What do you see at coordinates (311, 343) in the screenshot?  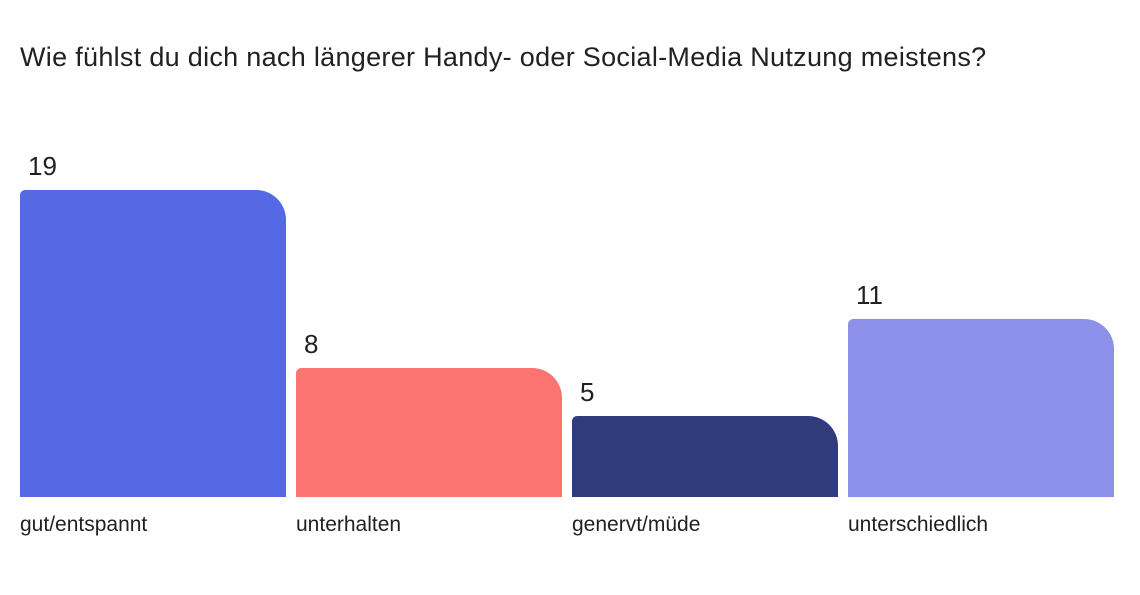 I see `bar-value-label: 8` at bounding box center [311, 343].